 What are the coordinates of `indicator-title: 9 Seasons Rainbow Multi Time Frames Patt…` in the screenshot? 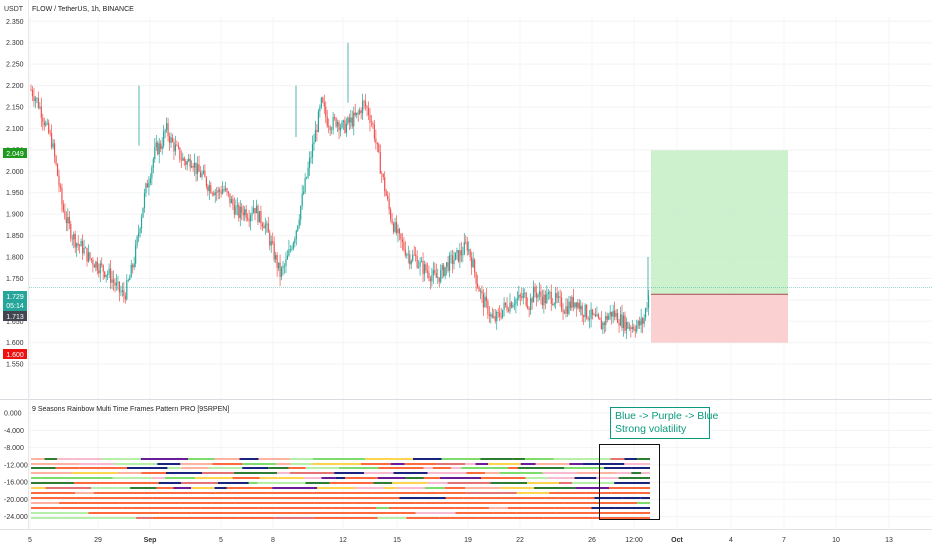 It's located at (130, 409).